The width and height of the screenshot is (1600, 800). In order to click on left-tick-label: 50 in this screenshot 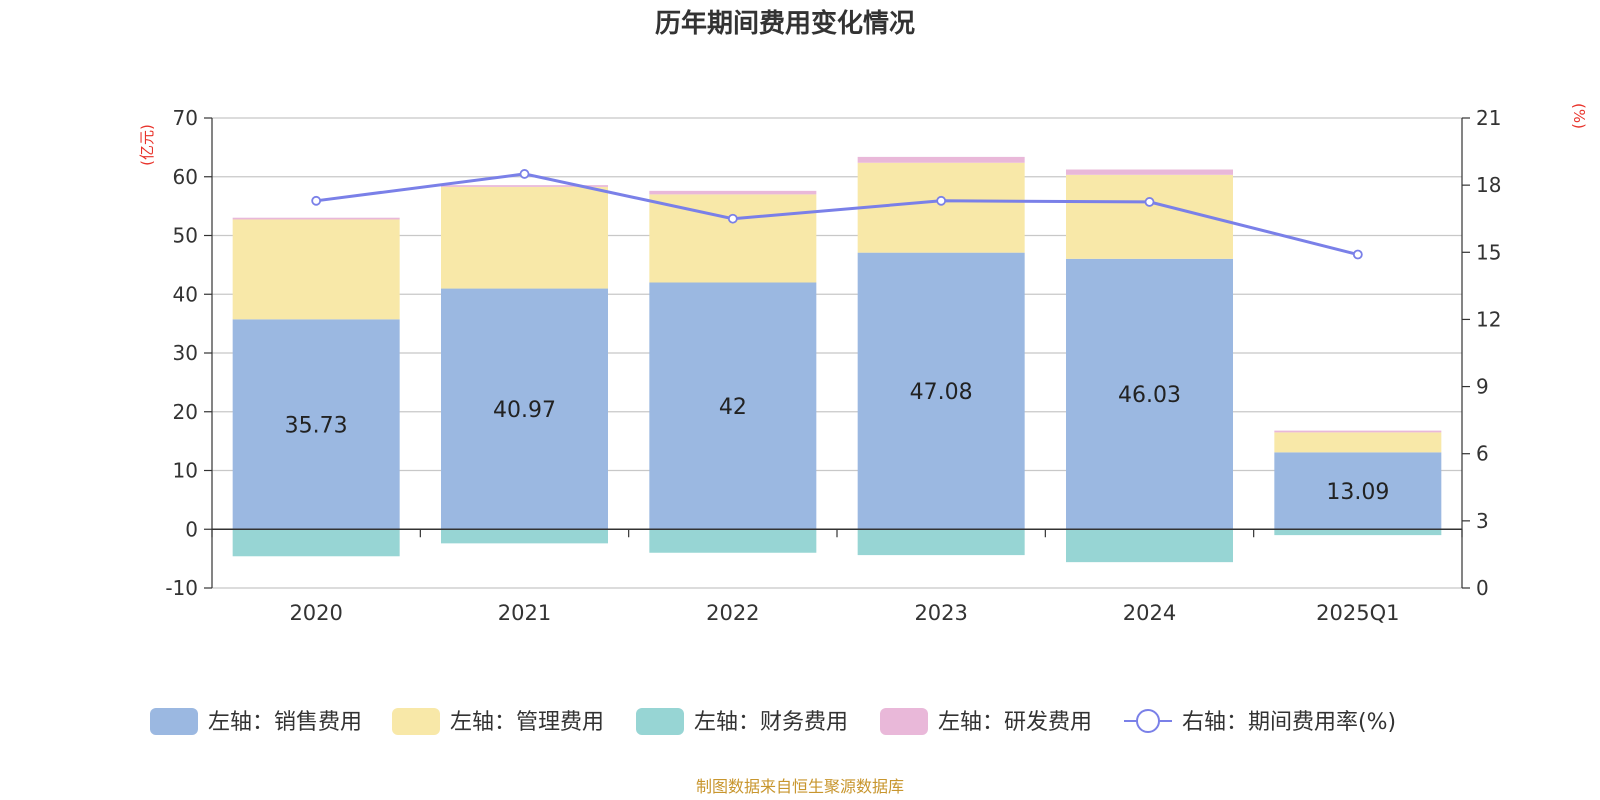, I will do `click(185, 236)`.